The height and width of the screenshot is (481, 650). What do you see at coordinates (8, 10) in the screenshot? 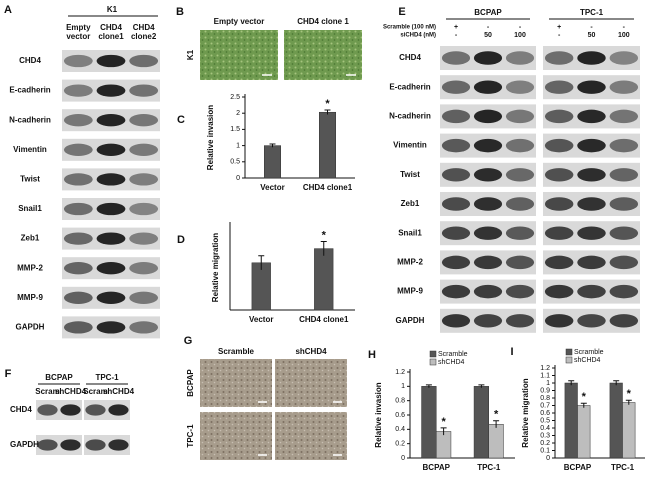
I see `panel-label: A` at bounding box center [8, 10].